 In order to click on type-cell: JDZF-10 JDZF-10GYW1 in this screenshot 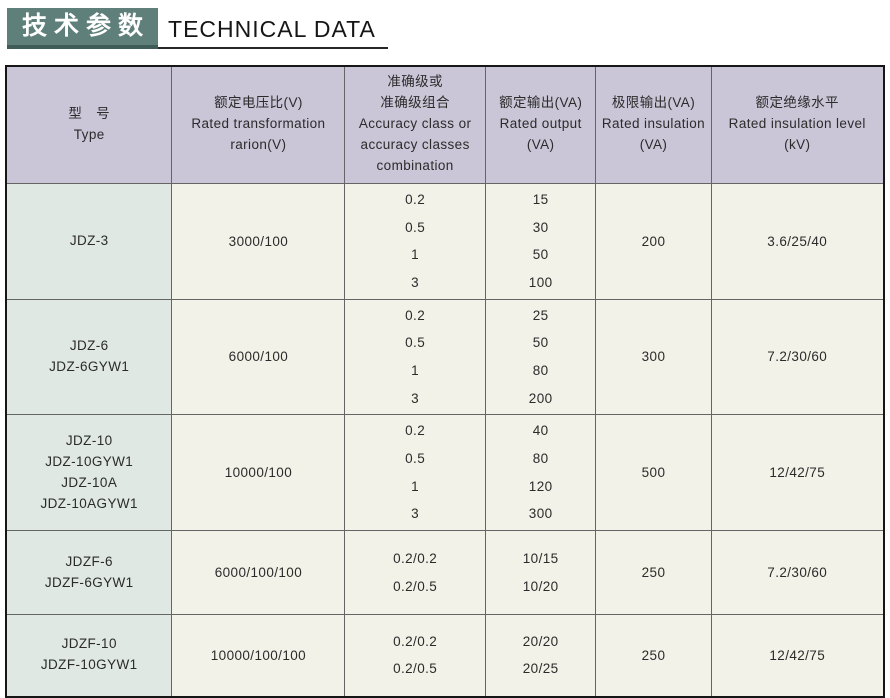, I will do `click(89, 656)`.